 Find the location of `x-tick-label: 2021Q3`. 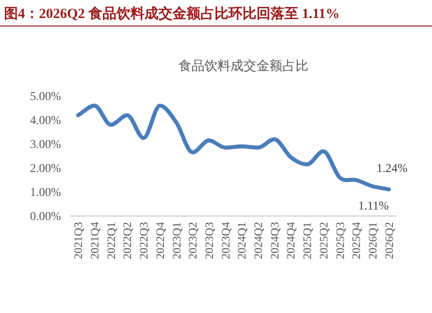

x-tick-label: 2021Q3 is located at coordinates (79, 241).